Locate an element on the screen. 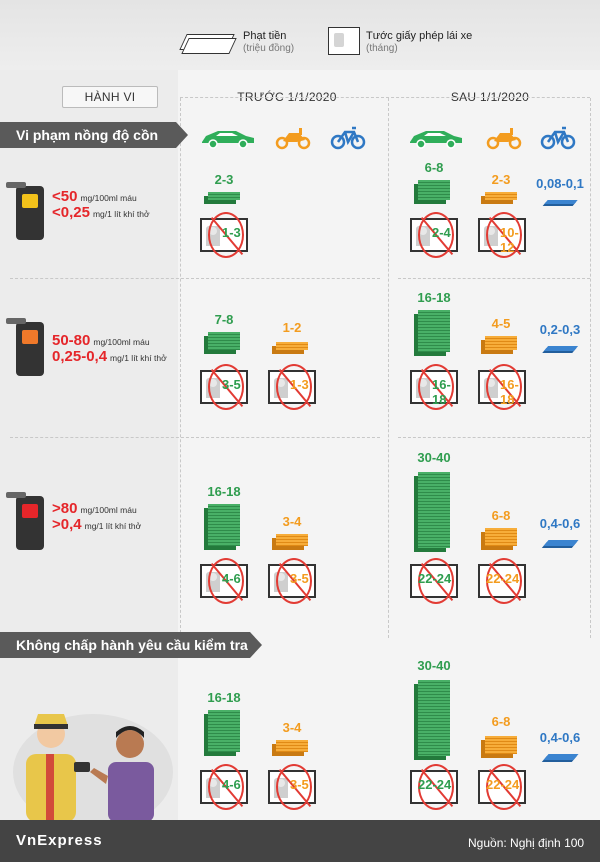 Image resolution: width=600 pixels, height=862 pixels. legend-license-title: Tước giấy phép lái xe is located at coordinates (419, 36).